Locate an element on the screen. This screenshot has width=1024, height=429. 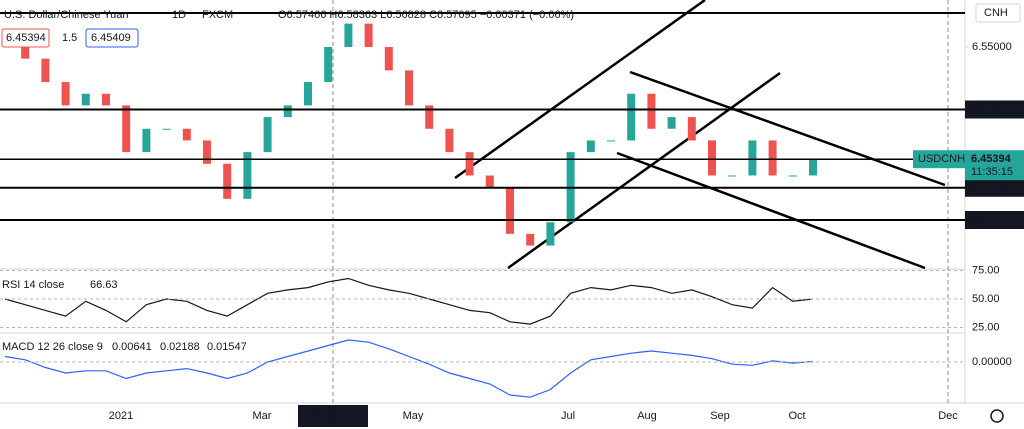
time-label: 2021 is located at coordinates (121, 416).